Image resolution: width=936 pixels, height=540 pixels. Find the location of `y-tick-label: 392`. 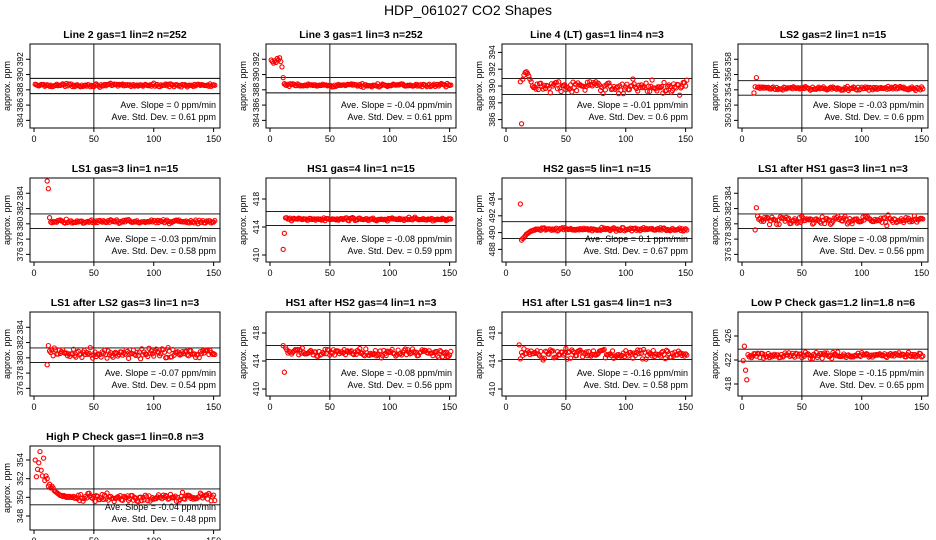

y-tick-label: 392 is located at coordinates (20, 59).